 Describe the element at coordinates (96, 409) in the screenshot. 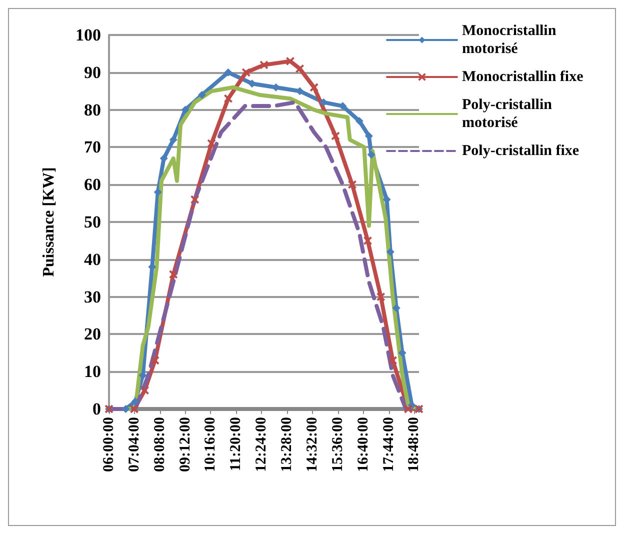

I see `y-tick-label: 0` at that location.